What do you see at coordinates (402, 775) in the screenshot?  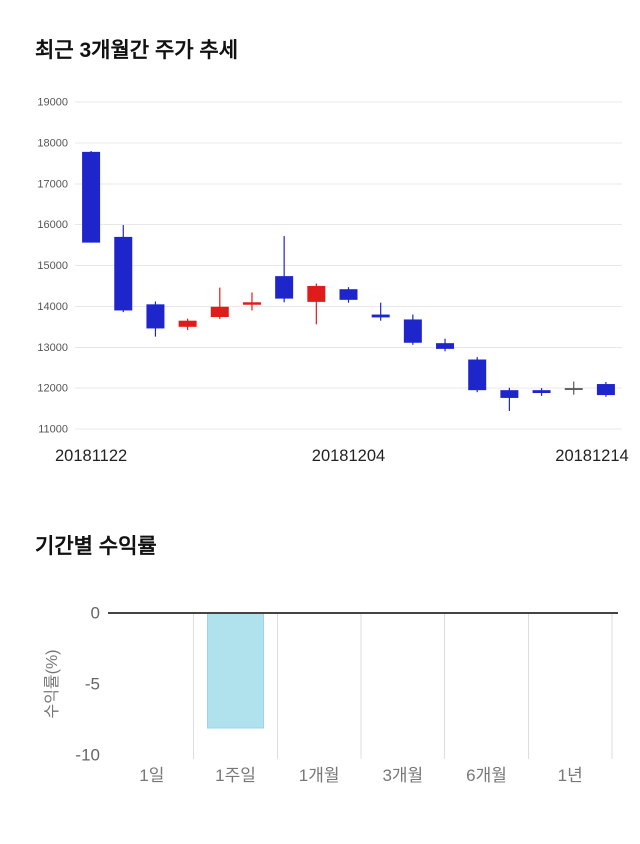 I see `svg-text: 3개월` at bounding box center [402, 775].